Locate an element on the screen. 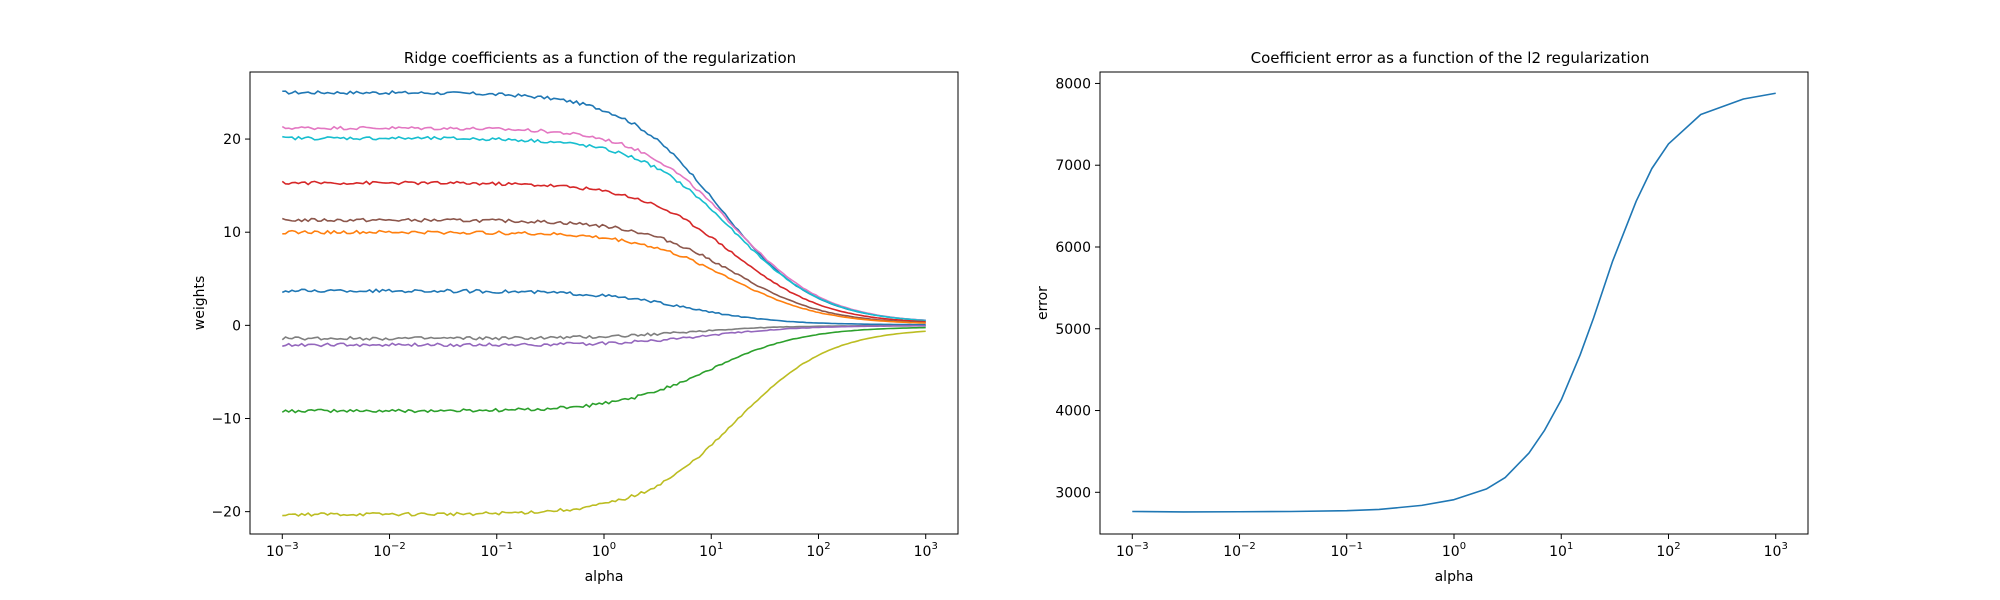 This screenshot has height=600, width=2000. ridge-y-tick-label: 20 is located at coordinates (232, 140).